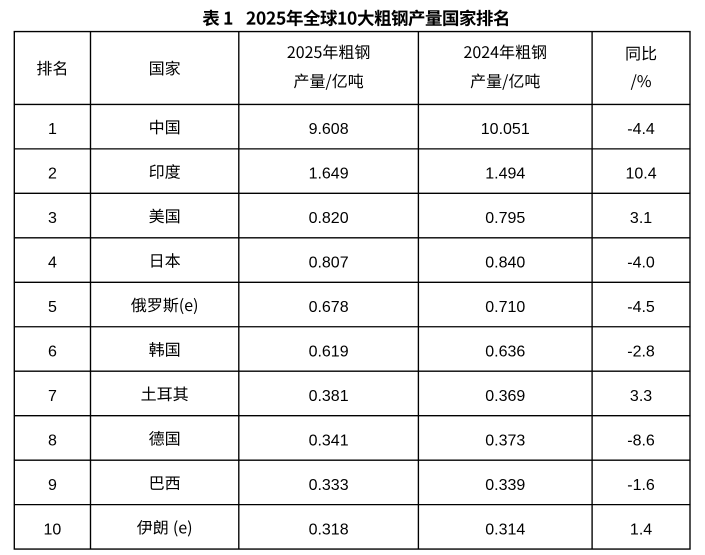 Image resolution: width=705 pixels, height=555 pixels. I want to click on svg-text: 0.795, so click(505, 218).